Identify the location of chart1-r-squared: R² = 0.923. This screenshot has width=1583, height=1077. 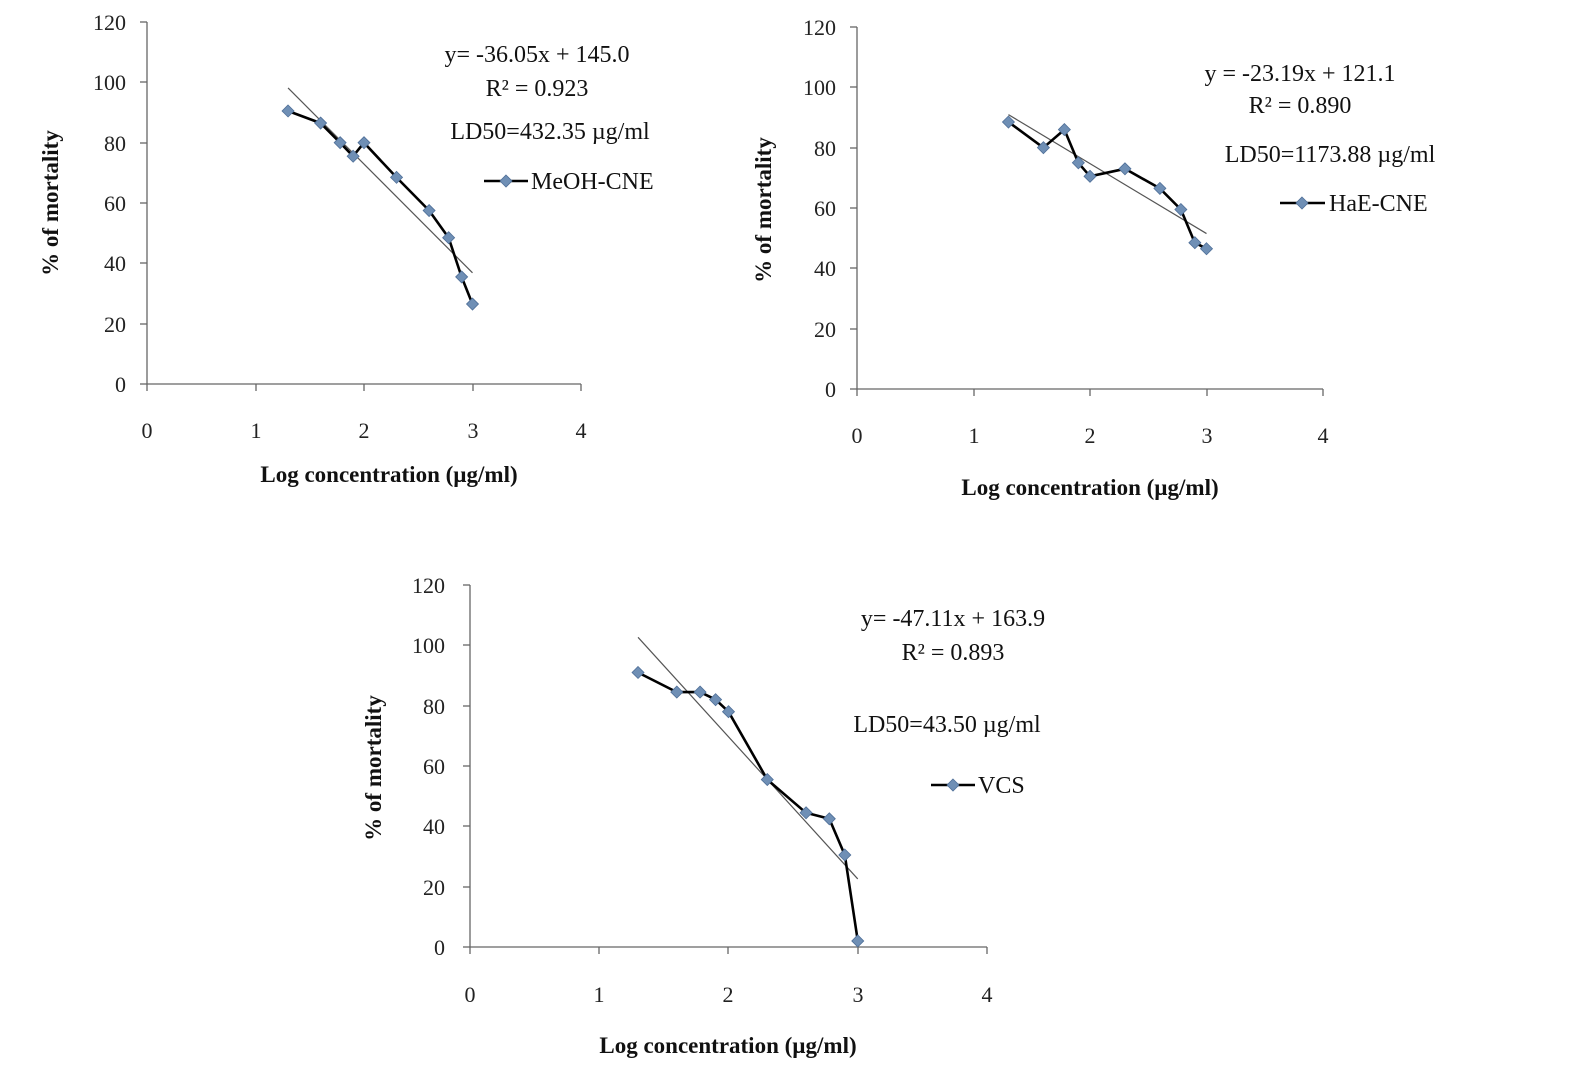
(537, 89).